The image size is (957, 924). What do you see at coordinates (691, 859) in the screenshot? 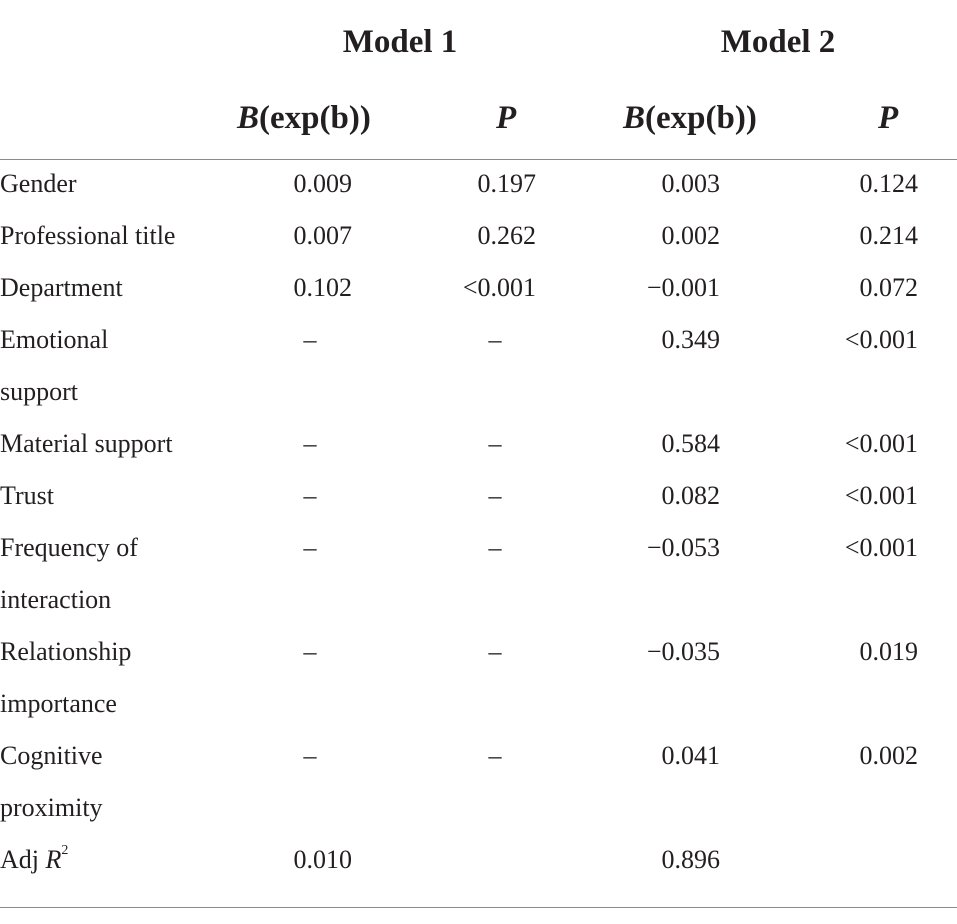
I see `table-cell: 0.896` at bounding box center [691, 859].